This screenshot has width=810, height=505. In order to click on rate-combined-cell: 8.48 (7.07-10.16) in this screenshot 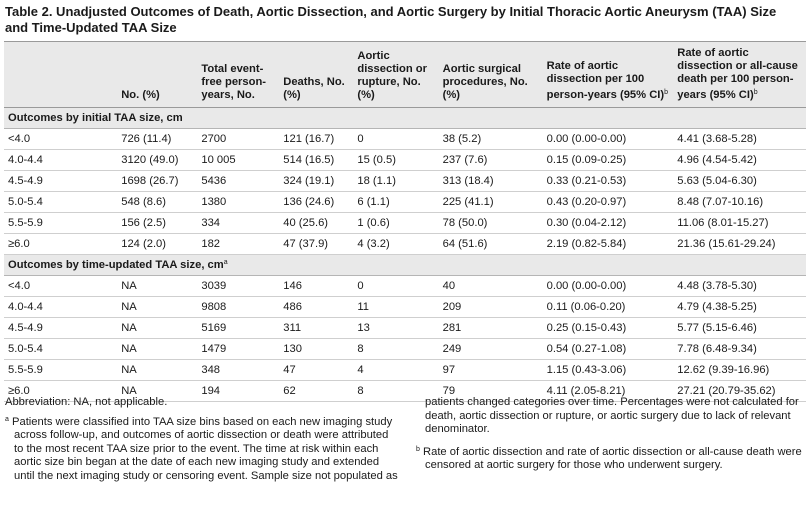, I will do `click(739, 202)`.